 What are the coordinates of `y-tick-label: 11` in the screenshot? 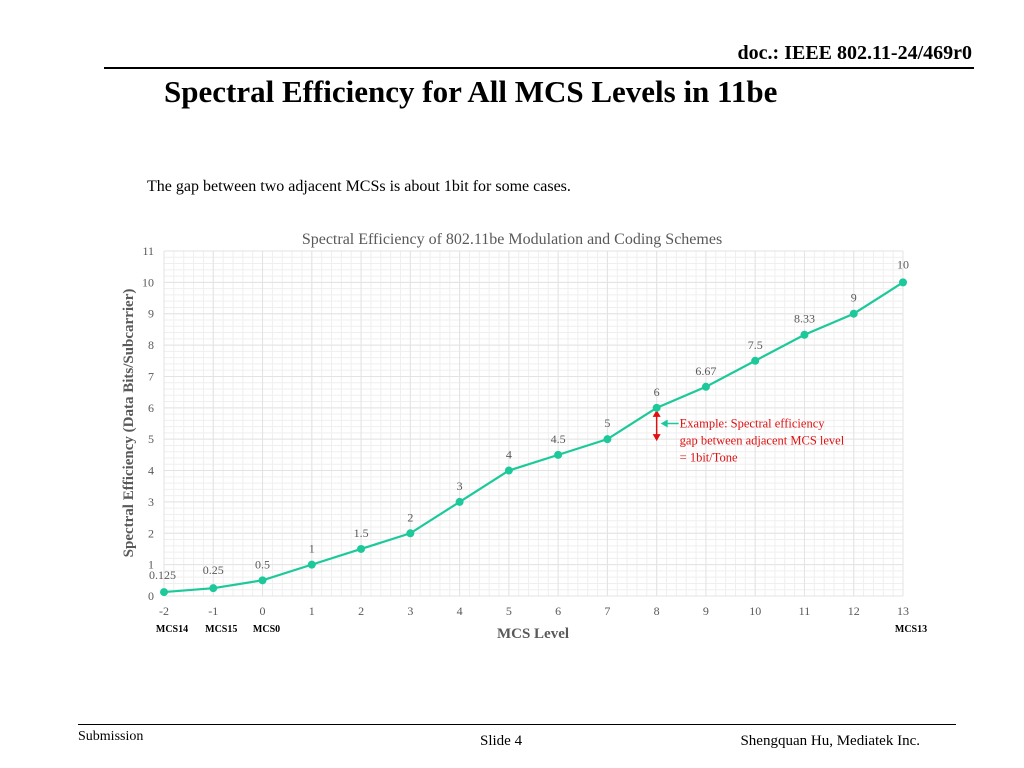 It's located at (148, 251).